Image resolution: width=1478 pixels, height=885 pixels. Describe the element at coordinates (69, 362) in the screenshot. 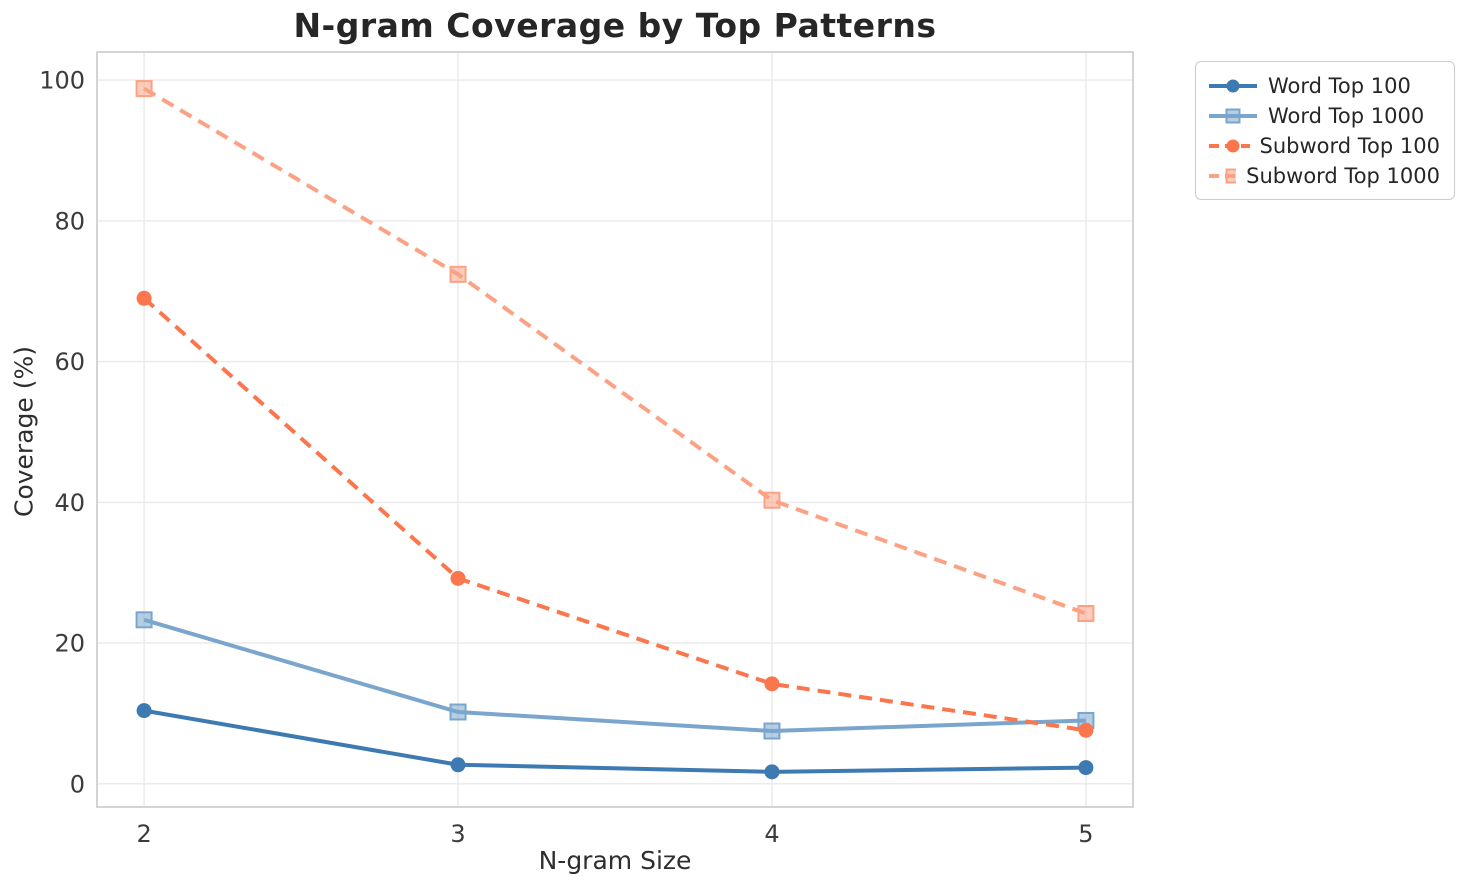

I see `y-tick-label: 60` at that location.